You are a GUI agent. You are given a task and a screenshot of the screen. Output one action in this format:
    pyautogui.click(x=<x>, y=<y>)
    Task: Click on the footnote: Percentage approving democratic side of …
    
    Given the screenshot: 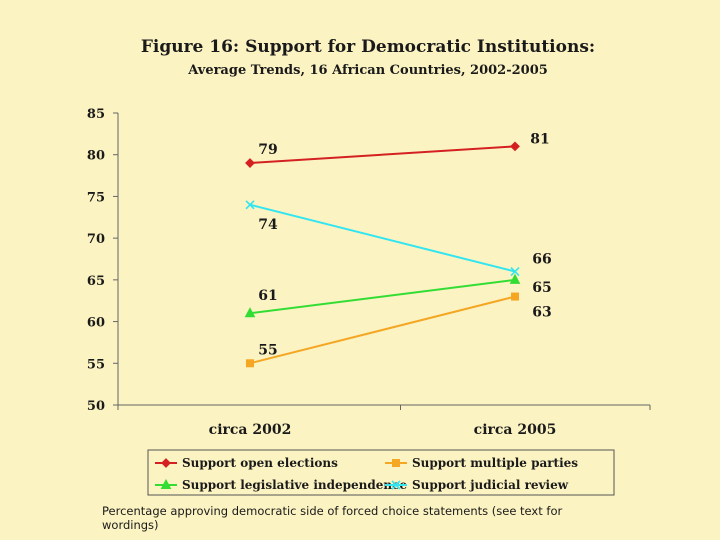 What is the action you would take?
    pyautogui.click(x=332, y=518)
    